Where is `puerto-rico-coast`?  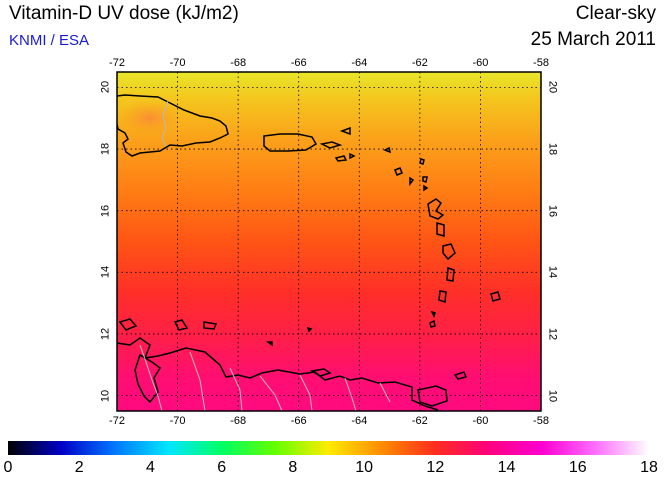 puerto-rico-coast is located at coordinates (290, 142).